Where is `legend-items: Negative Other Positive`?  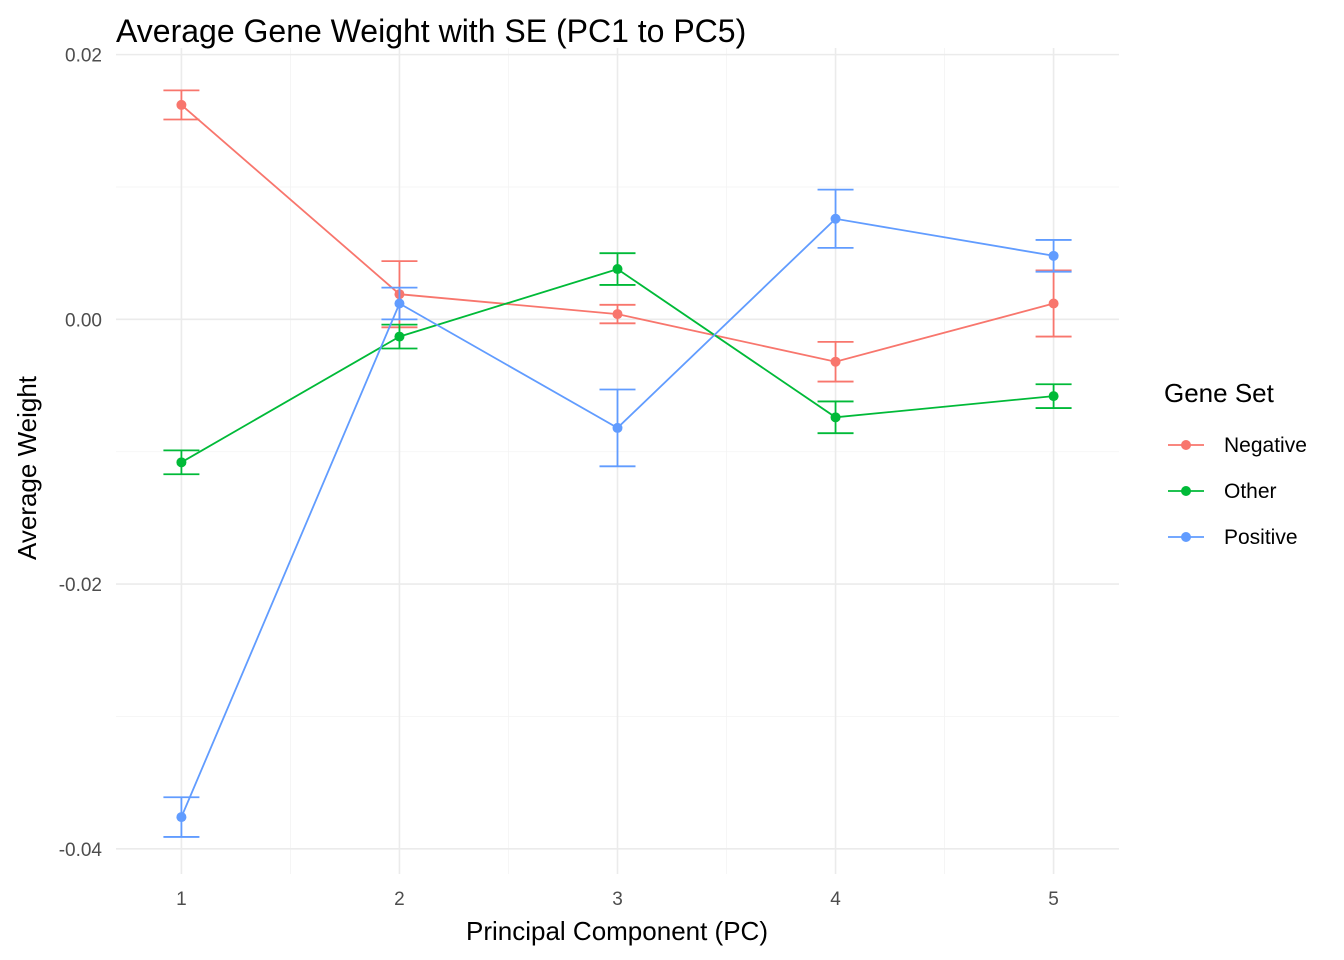 legend-items: Negative Other Positive is located at coordinates (1237, 491).